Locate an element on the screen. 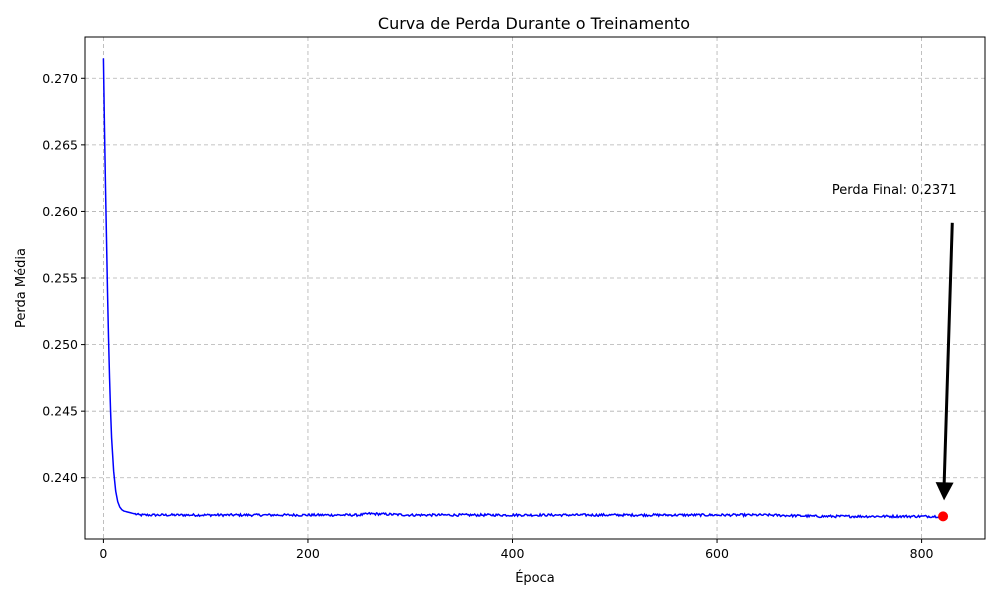 This screenshot has height=600, width=1000. chart-title: Curva de Perda Durante o Treinamento is located at coordinates (534, 23).